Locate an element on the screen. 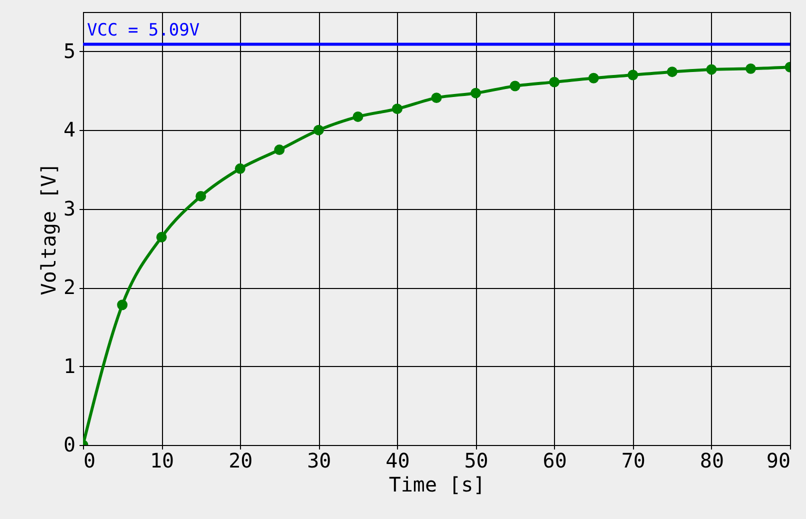  x-tick-label: 90 is located at coordinates (778, 460).